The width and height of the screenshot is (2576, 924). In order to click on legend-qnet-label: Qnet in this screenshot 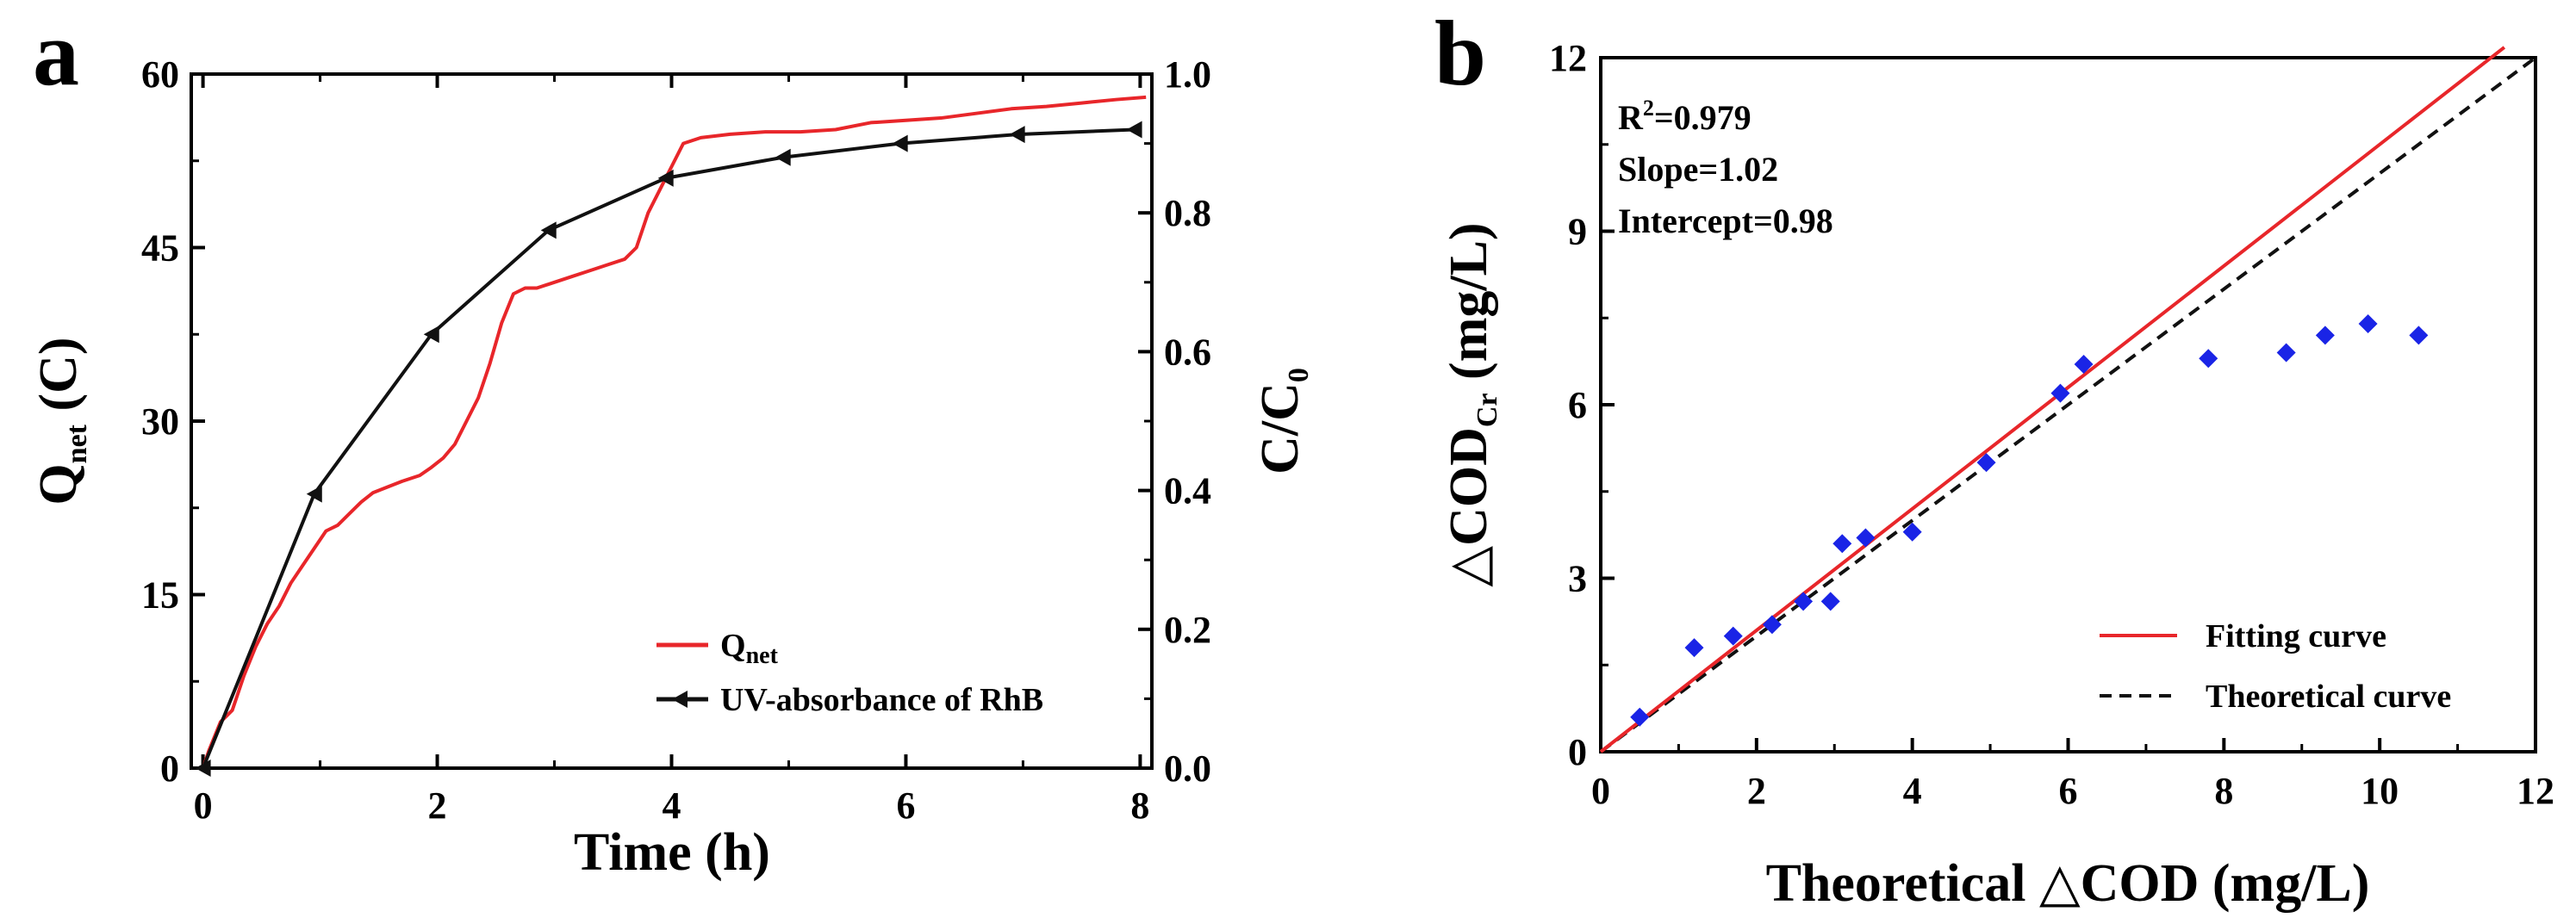, I will do `click(750, 648)`.